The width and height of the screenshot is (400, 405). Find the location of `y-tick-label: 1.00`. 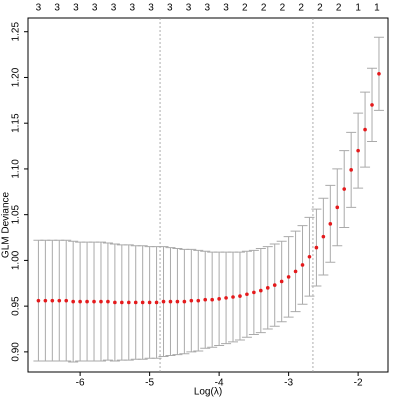

y-tick-label: 1.00 is located at coordinates (16, 260).